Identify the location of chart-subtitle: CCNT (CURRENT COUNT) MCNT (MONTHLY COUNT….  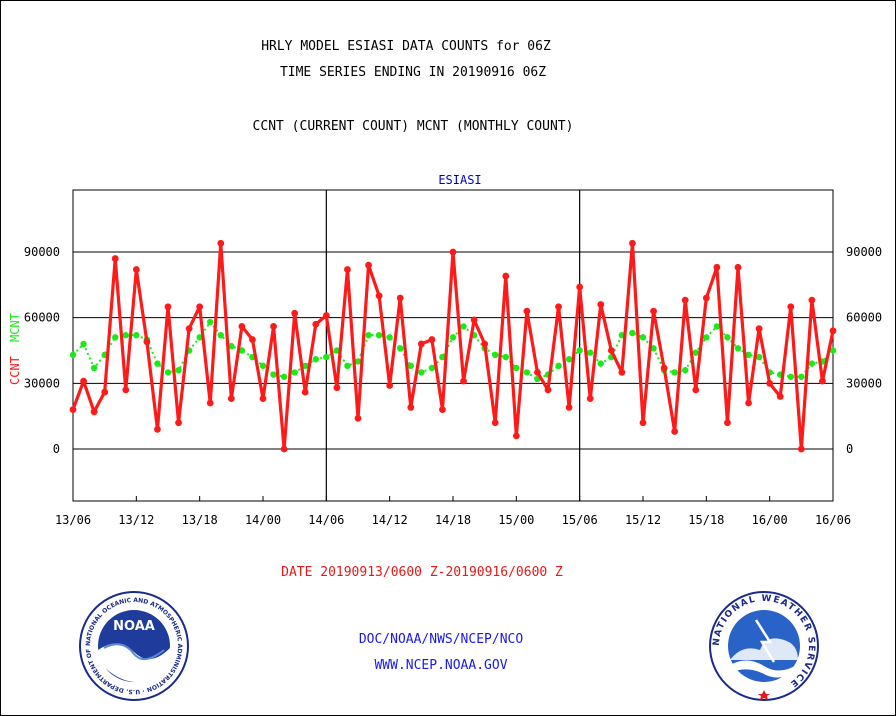
(413, 126).